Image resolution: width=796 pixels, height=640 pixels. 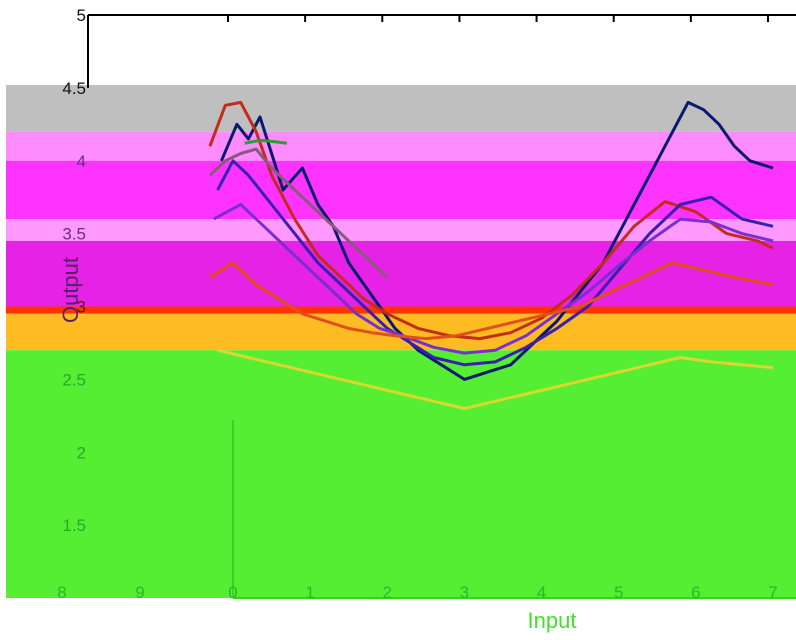 What do you see at coordinates (464, 592) in the screenshot?
I see `x-tick-label: 3` at bounding box center [464, 592].